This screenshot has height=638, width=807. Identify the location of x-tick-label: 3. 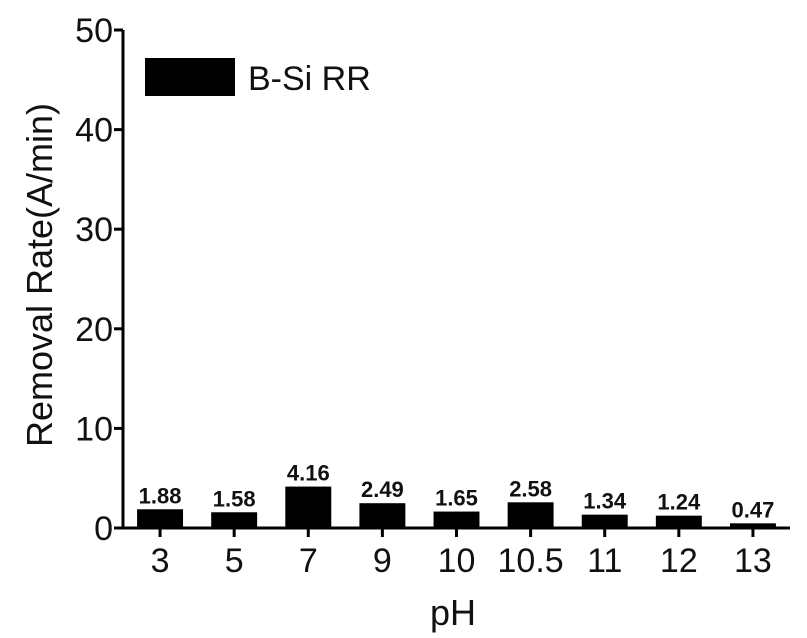
(160, 561).